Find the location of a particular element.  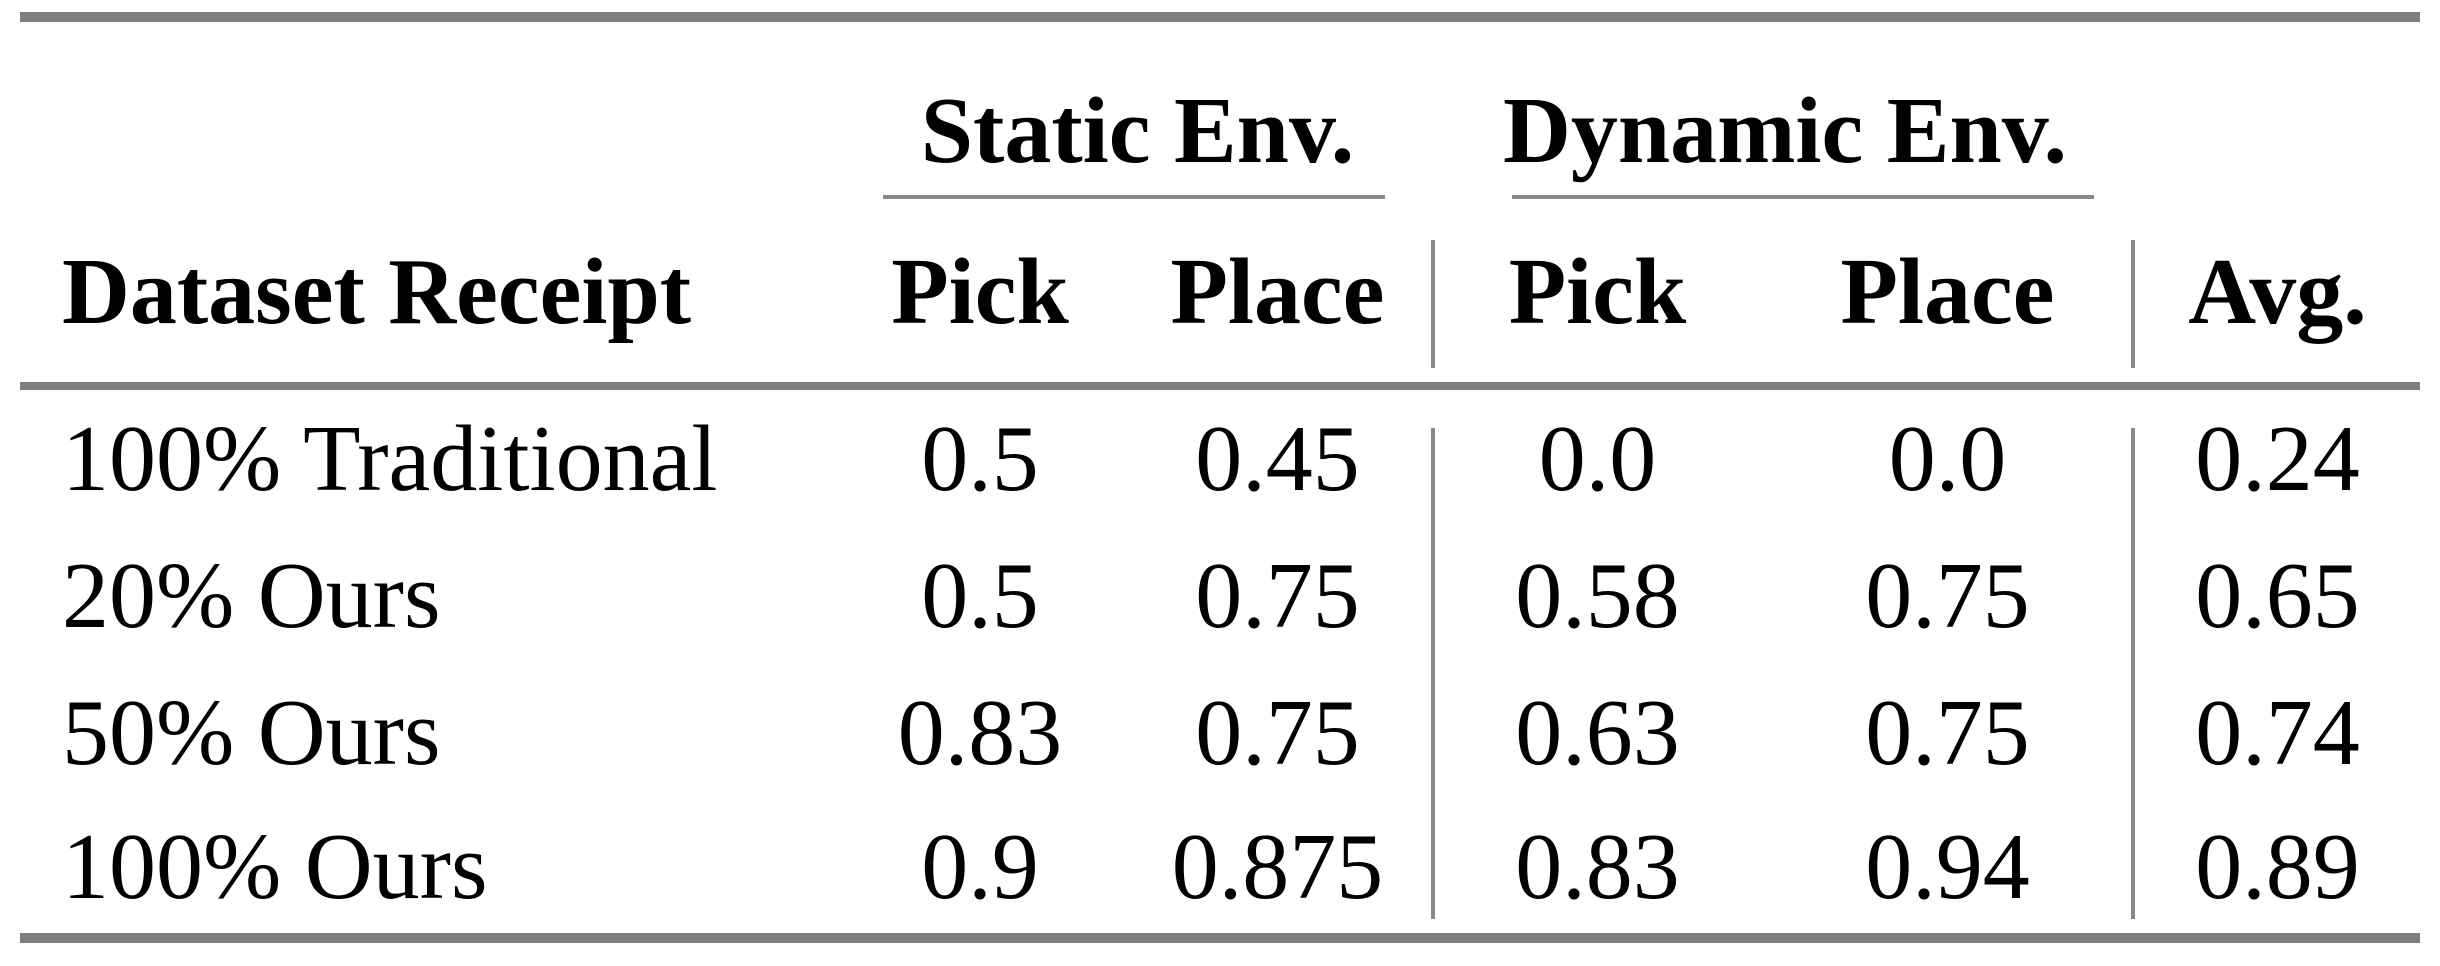

vertical-rule-static-dynamic-body is located at coordinates (1433, 673).